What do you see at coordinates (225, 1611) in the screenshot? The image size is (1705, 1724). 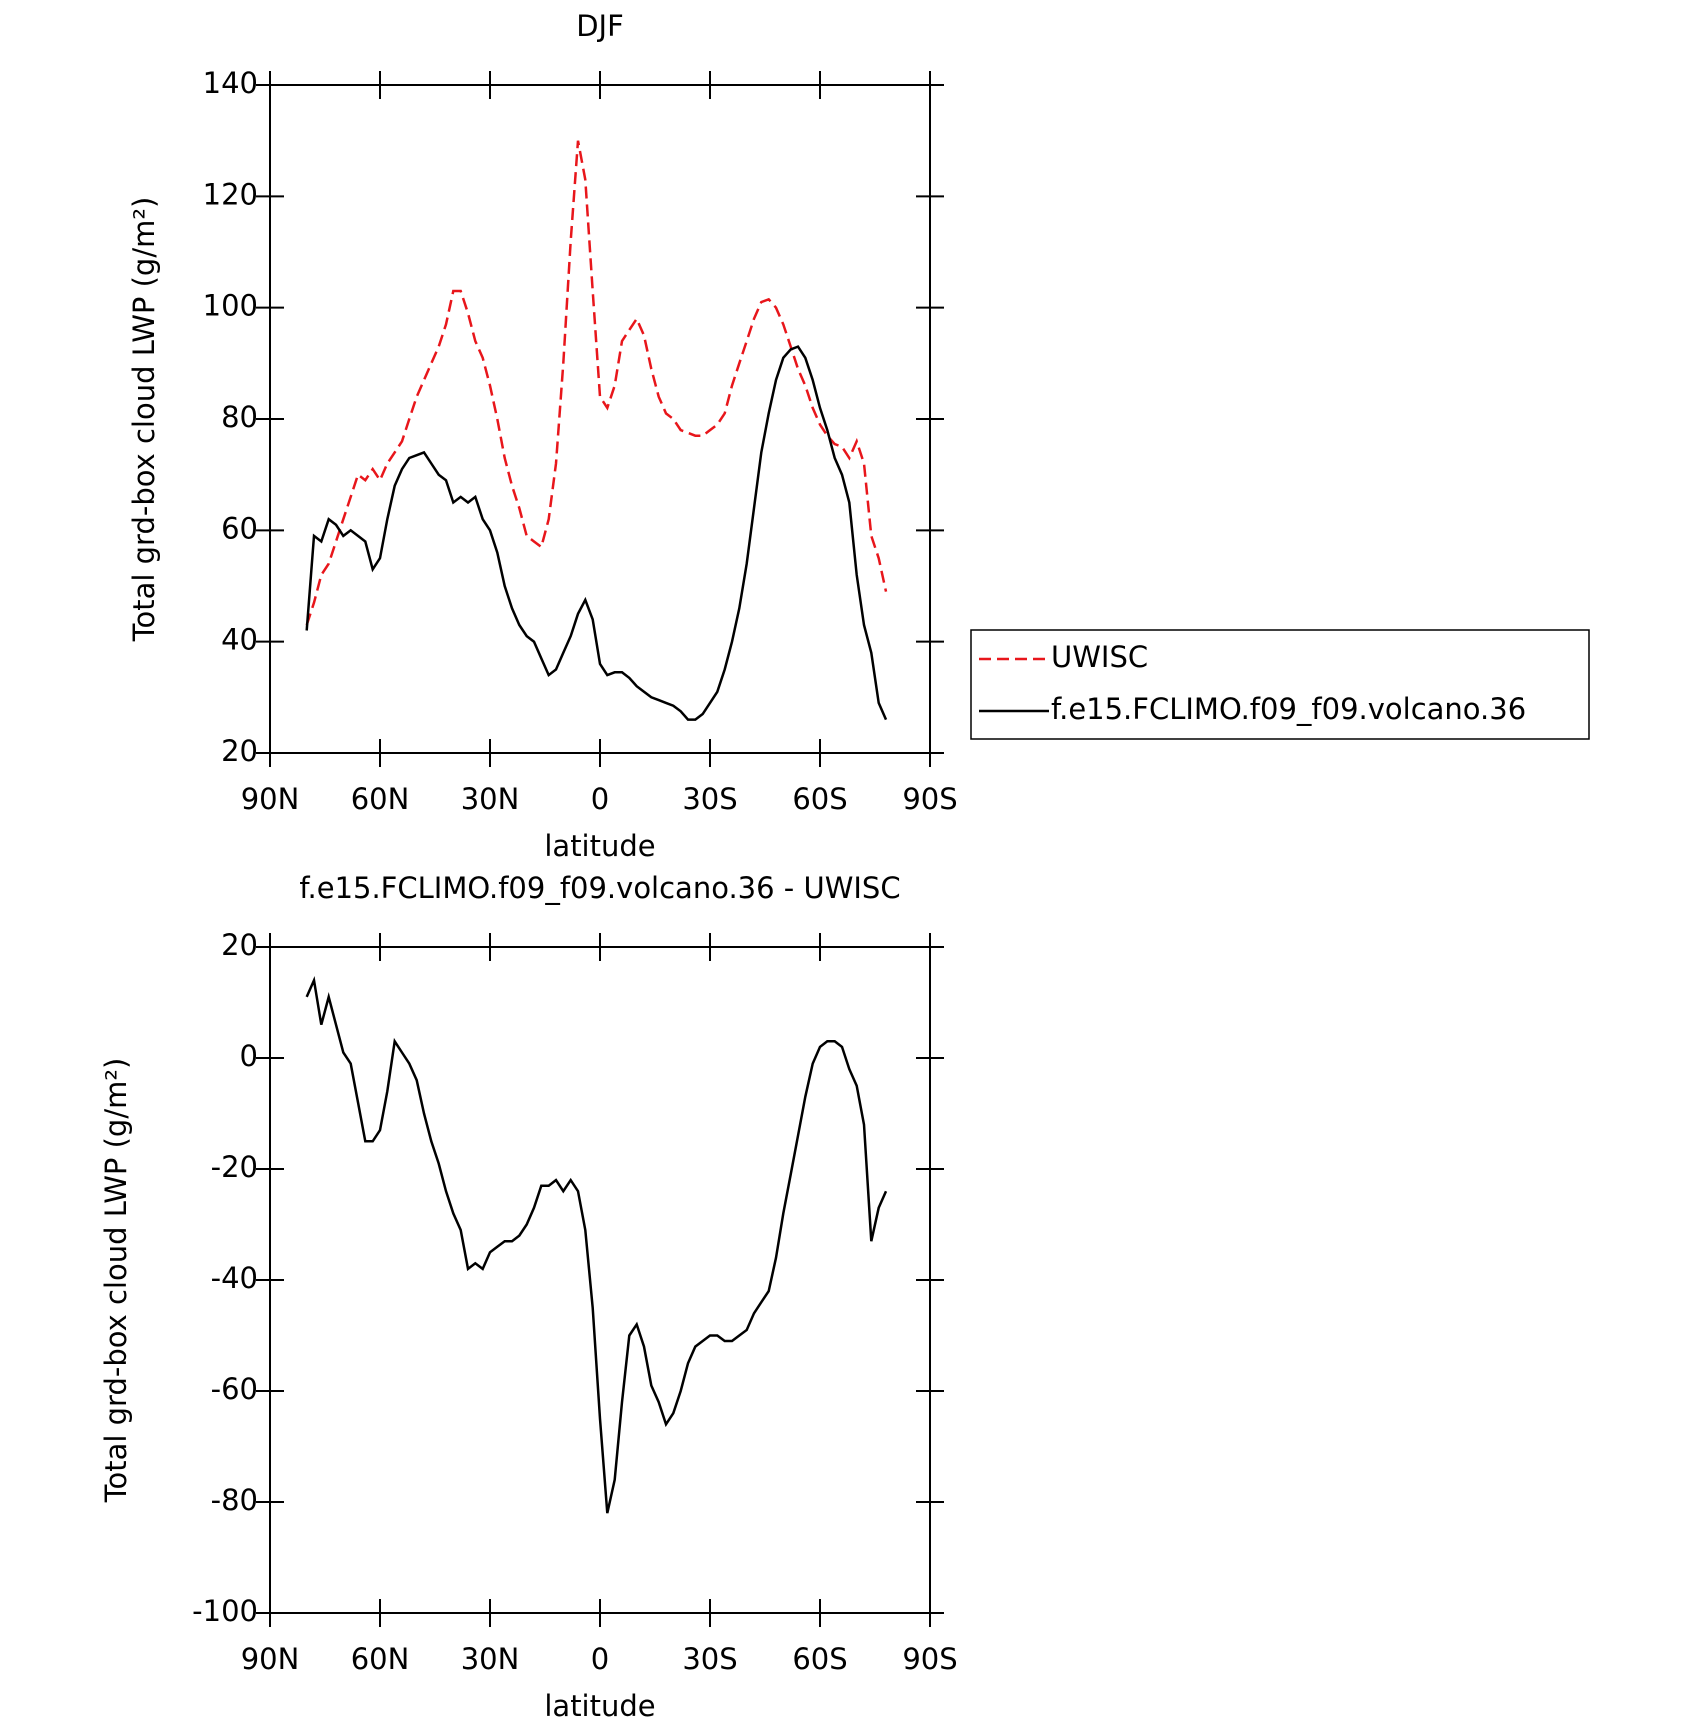 I see `y-tick-label: -100` at bounding box center [225, 1611].